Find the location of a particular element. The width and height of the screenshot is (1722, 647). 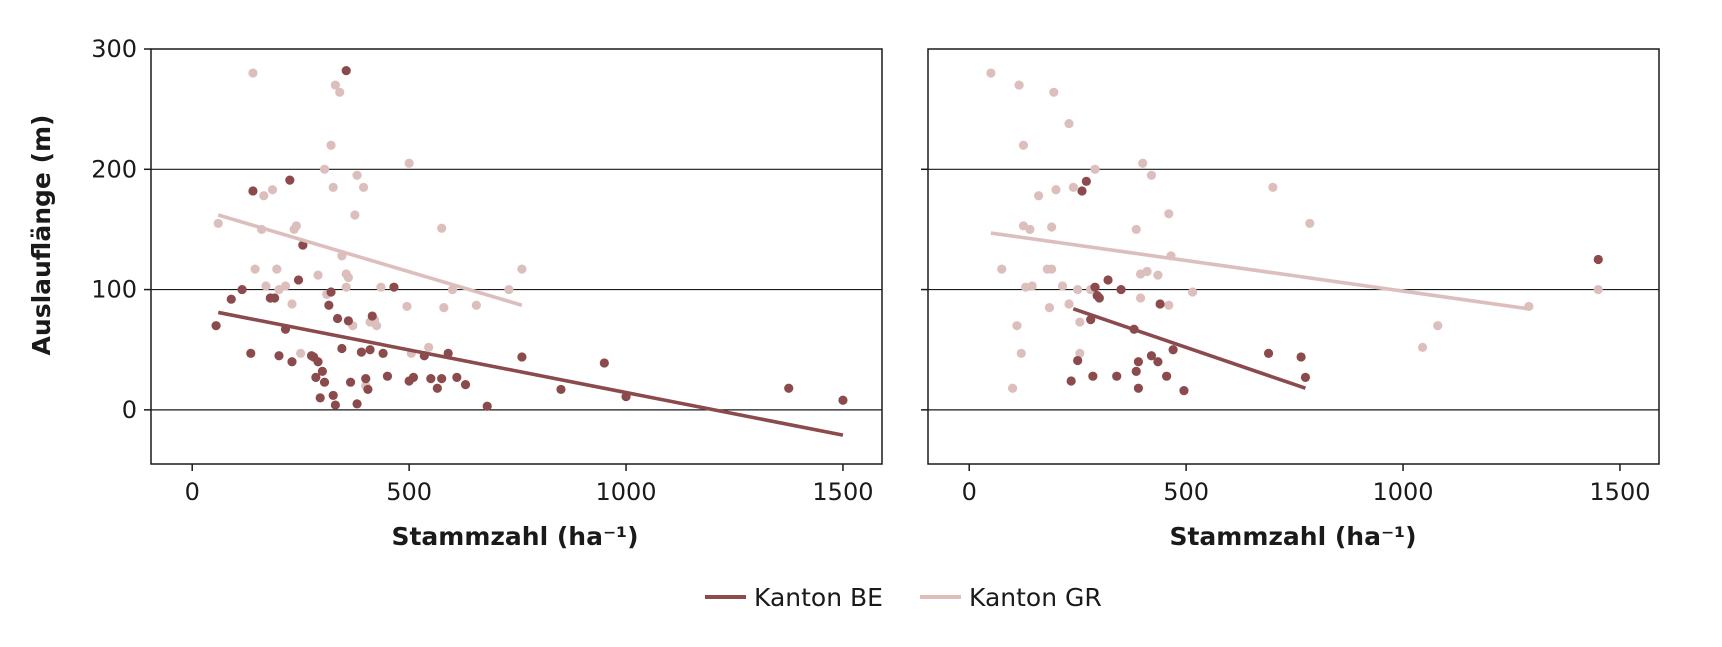

legend-label-kanton-be: Kanton BE is located at coordinates (818, 597).